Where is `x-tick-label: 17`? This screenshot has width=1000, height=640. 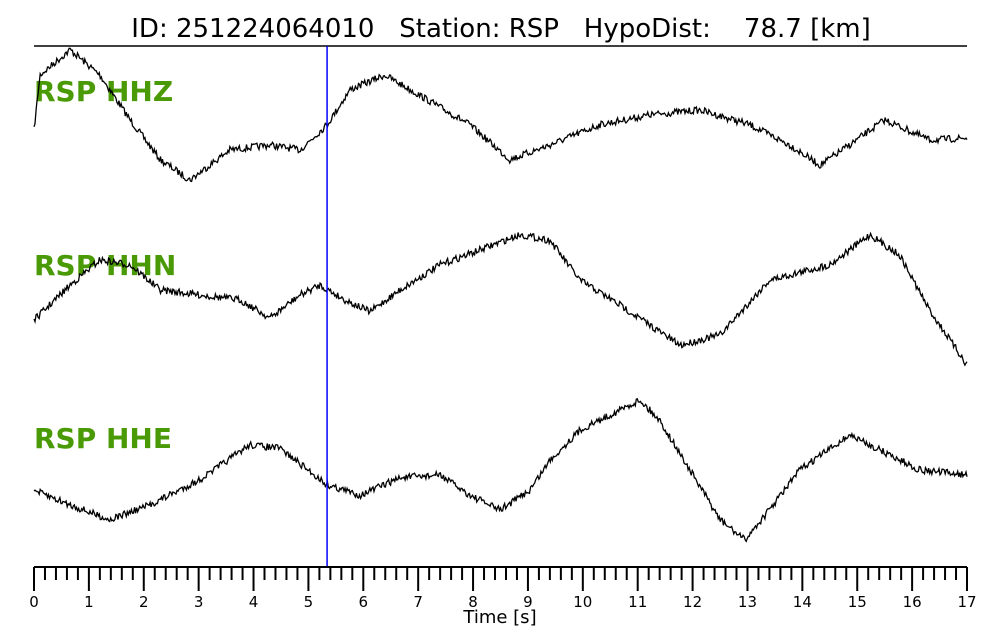 x-tick-label: 17 is located at coordinates (966, 602).